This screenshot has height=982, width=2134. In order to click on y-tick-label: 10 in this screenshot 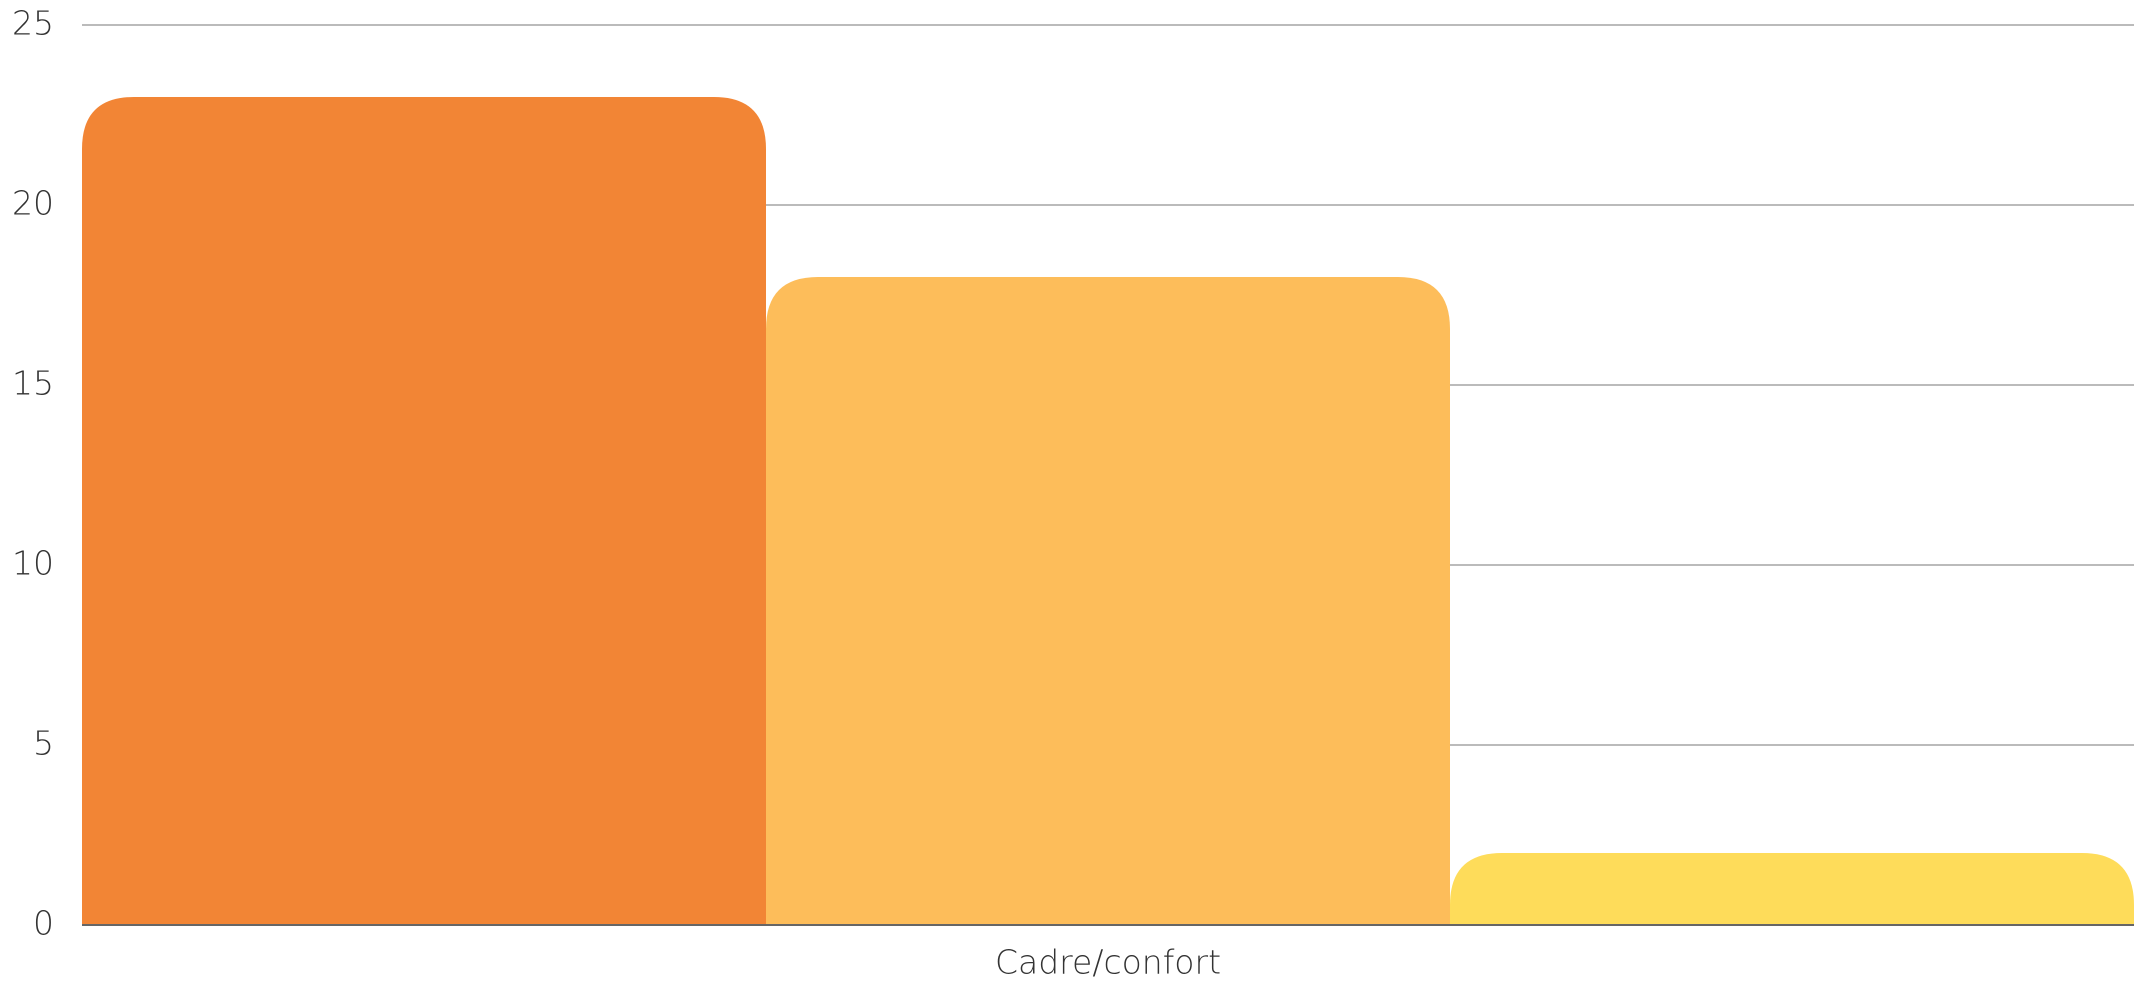, I will do `click(33, 563)`.